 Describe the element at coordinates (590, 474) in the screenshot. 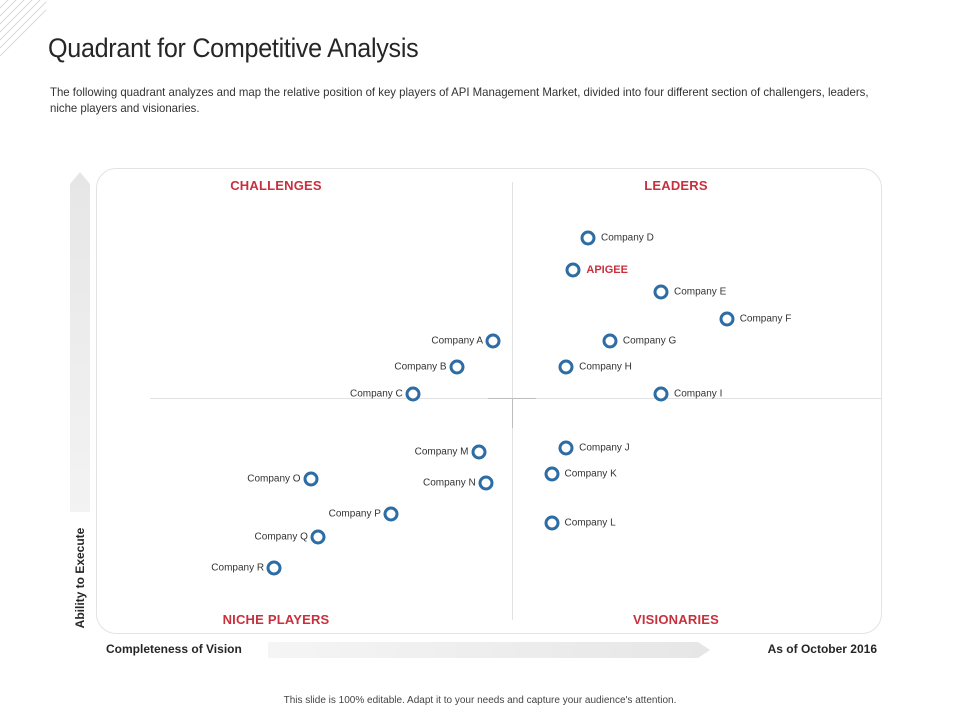

I see `label-company-k: Company K` at that location.